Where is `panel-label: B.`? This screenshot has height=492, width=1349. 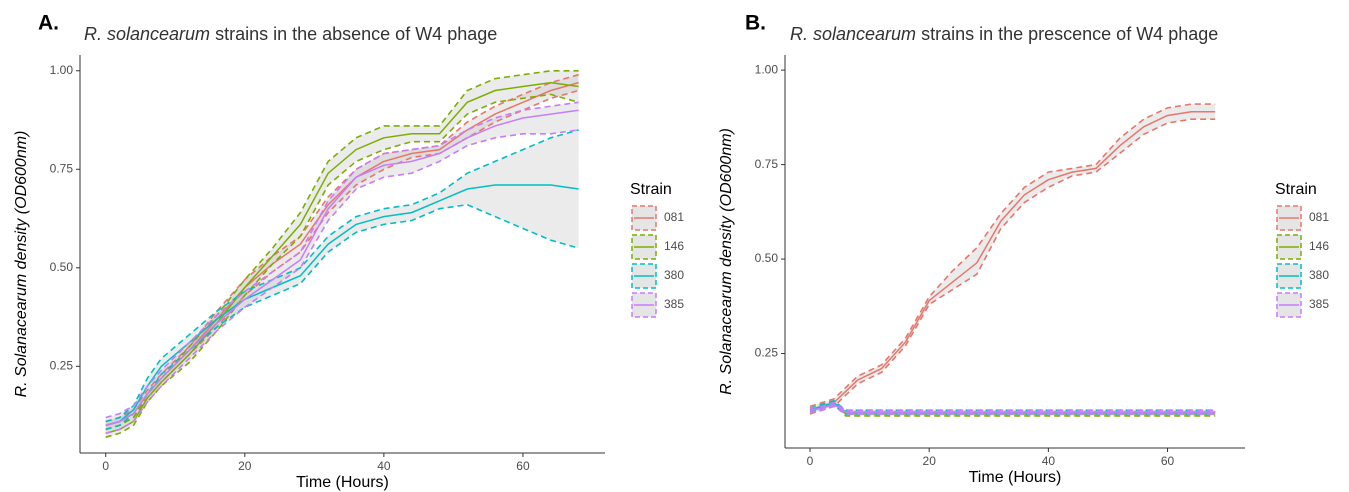
panel-label: B. is located at coordinates (755, 23).